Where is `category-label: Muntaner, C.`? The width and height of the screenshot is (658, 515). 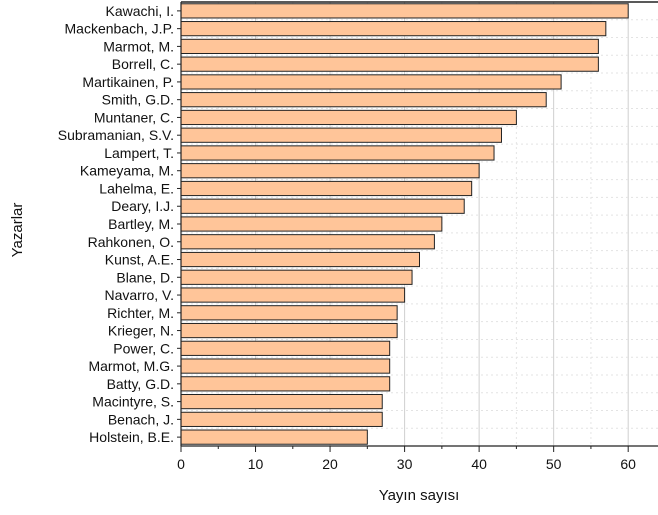
category-label: Muntaner, C. is located at coordinates (134, 117).